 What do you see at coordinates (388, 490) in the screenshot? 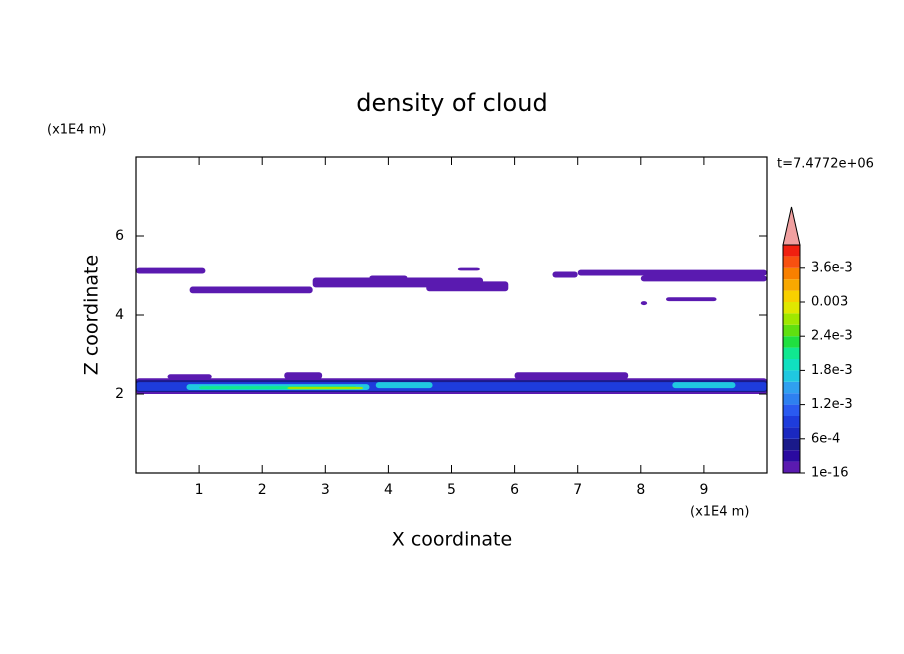
I see `x-tick-label: 4` at bounding box center [388, 490].